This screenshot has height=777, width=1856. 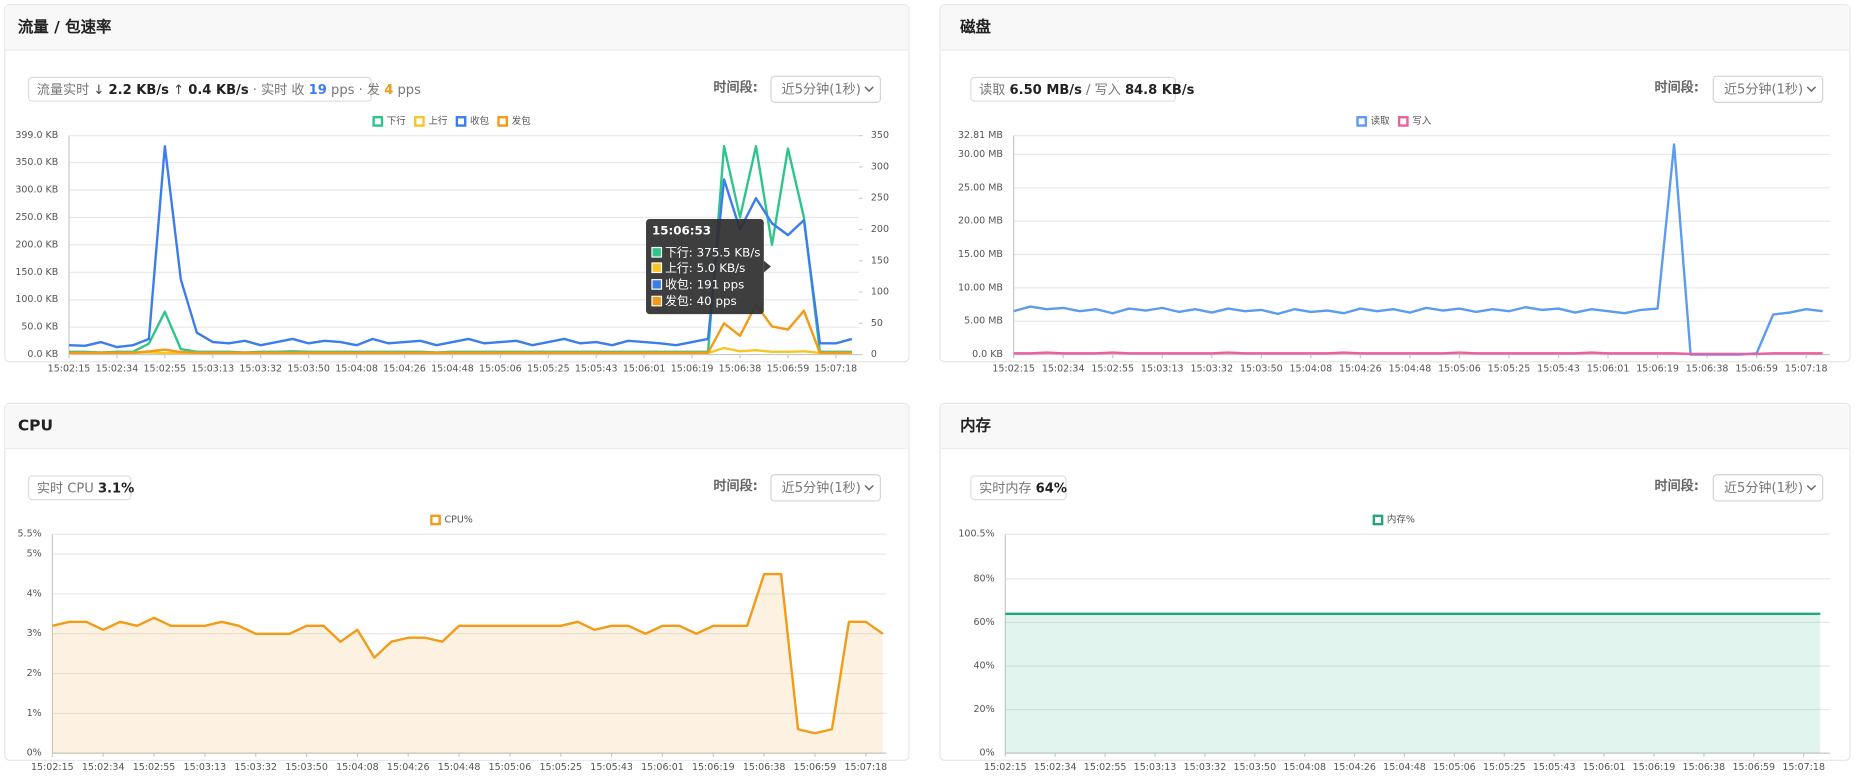 I want to click on tooltip-item: 下行: 375.5 KB/s, so click(x=712, y=252).